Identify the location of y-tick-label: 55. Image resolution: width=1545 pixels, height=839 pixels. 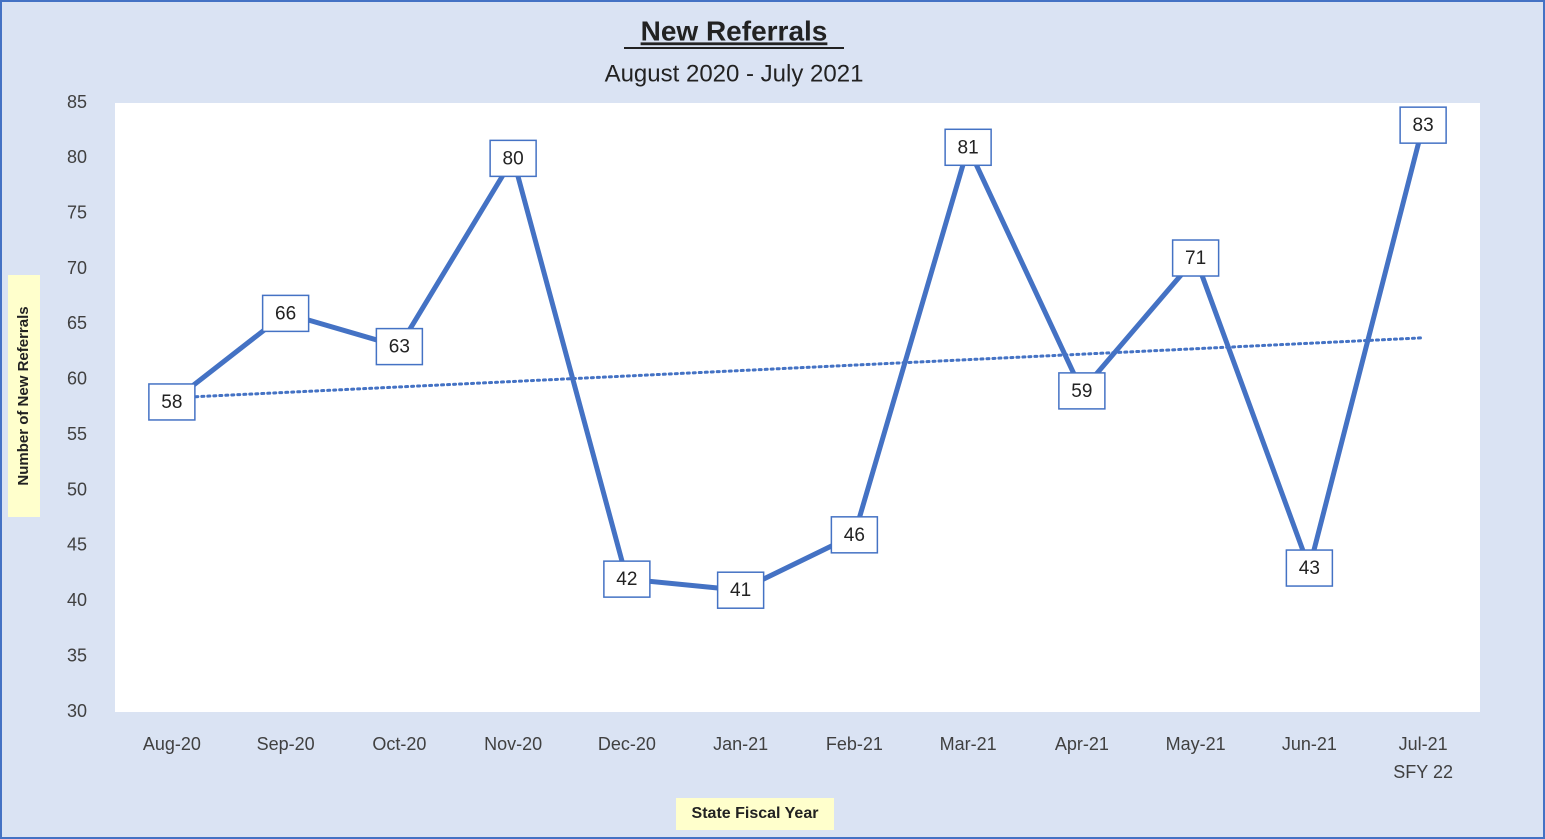
(77, 434).